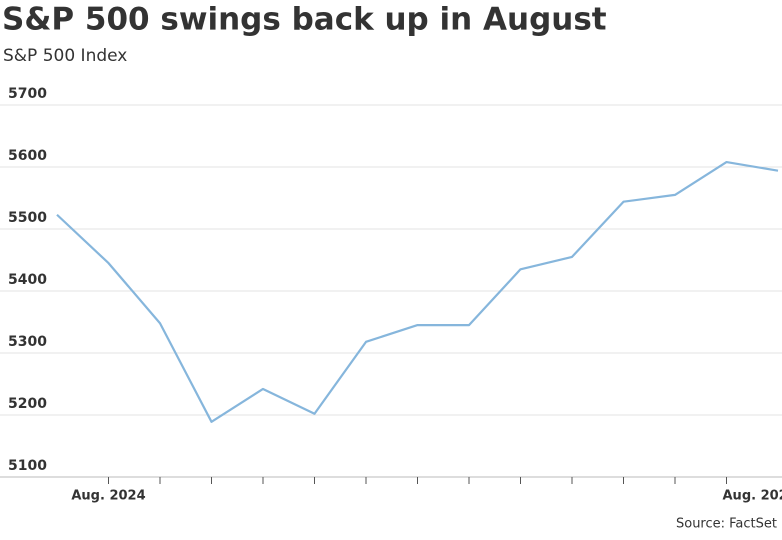 This screenshot has height=540, width=782. I want to click on y-tick-label: 5700, so click(27, 94).